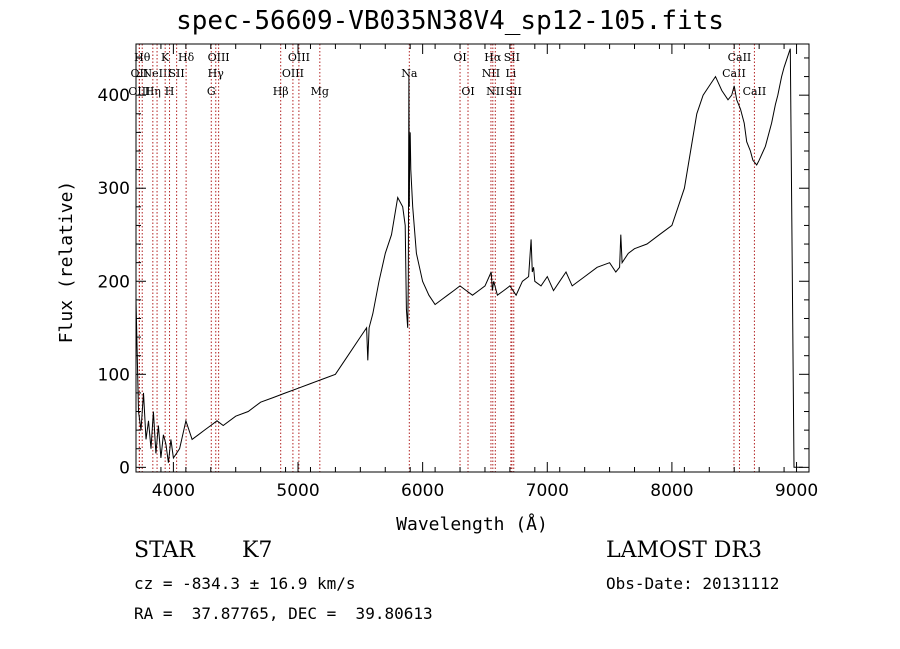  I want to click on line-marker-label: Hθ, so click(142, 57).